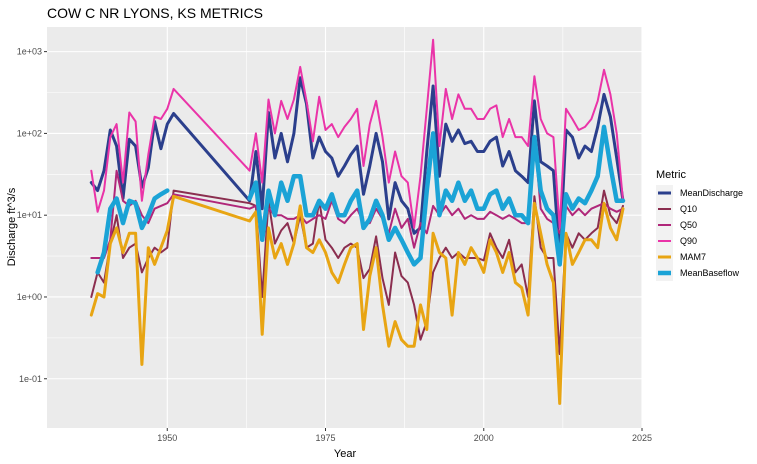  Describe the element at coordinates (688, 209) in the screenshot. I see `legend-label-q10: Q10` at that location.